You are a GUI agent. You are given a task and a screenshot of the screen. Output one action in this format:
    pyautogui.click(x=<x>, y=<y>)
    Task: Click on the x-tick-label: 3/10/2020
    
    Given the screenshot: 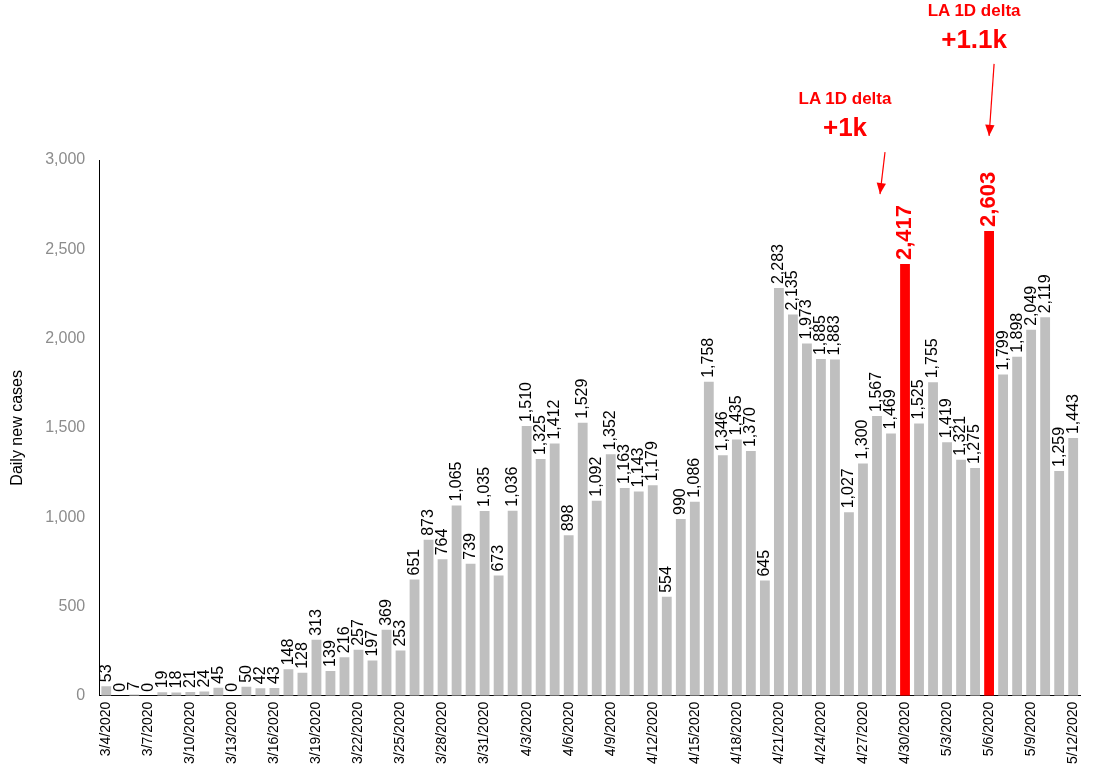 What is the action you would take?
    pyautogui.click(x=189, y=733)
    